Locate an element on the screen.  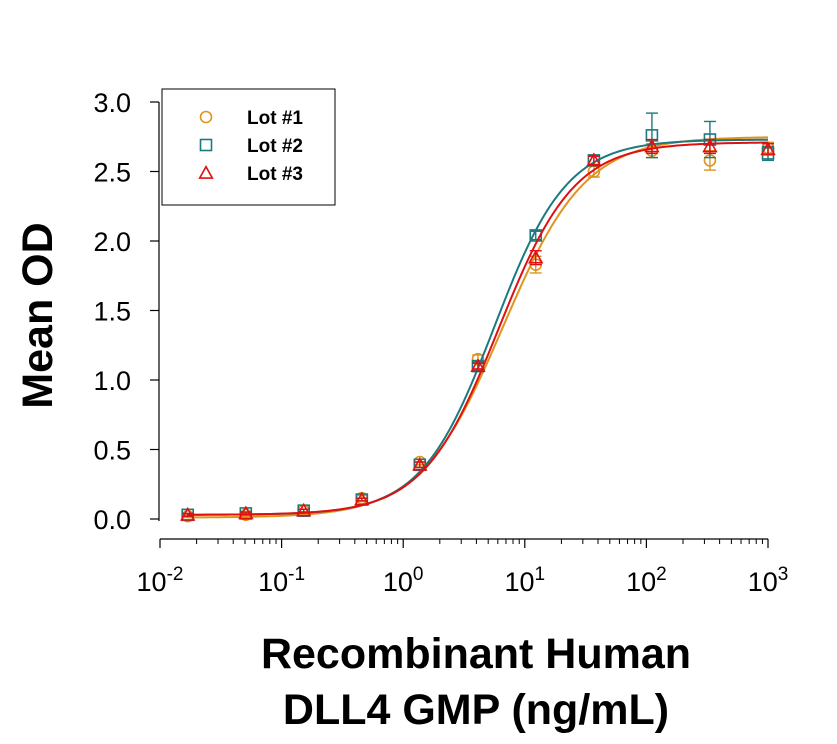
legend-item: Lot #2 is located at coordinates (251, 146).